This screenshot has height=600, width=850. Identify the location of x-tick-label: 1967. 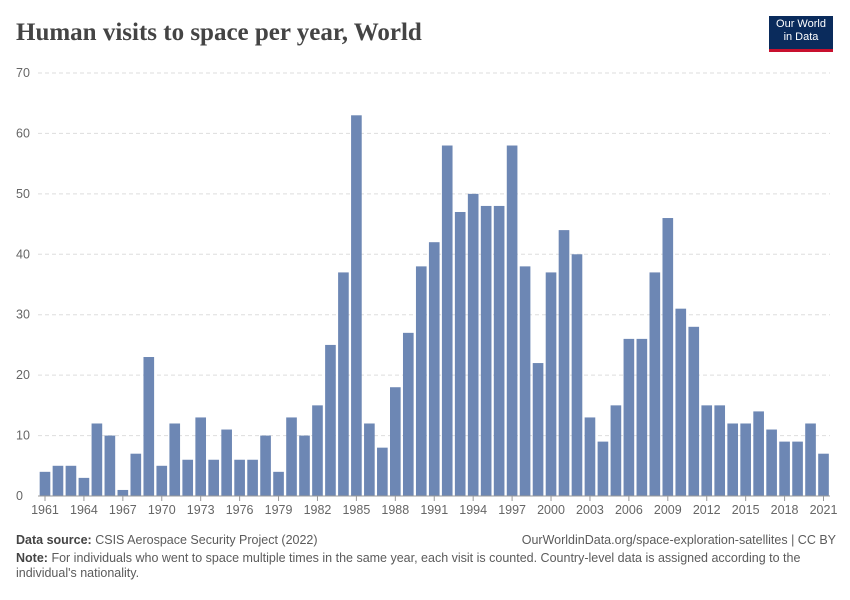
(123, 510).